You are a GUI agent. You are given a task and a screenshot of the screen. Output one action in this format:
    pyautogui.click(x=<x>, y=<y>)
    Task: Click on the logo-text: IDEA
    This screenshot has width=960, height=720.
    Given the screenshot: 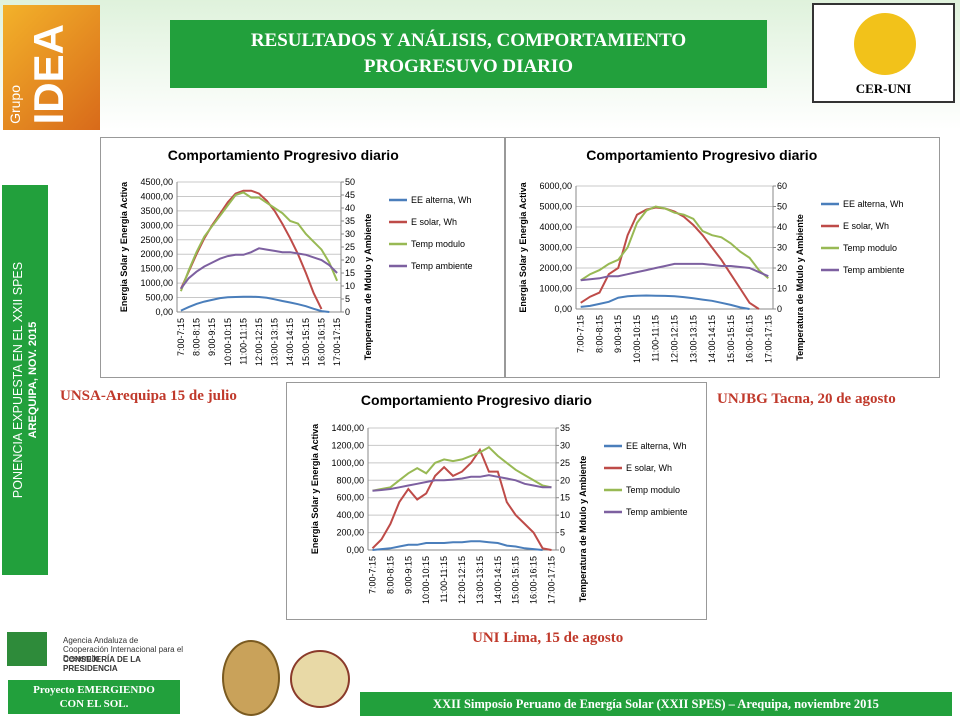 What is the action you would take?
    pyautogui.click(x=48, y=73)
    